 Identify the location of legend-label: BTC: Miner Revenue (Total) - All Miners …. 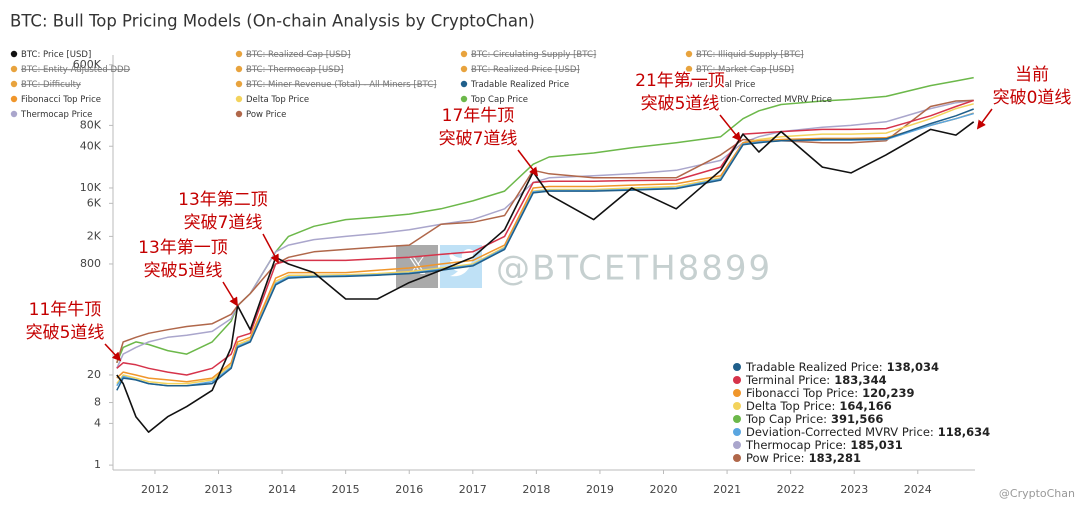
(341, 85).